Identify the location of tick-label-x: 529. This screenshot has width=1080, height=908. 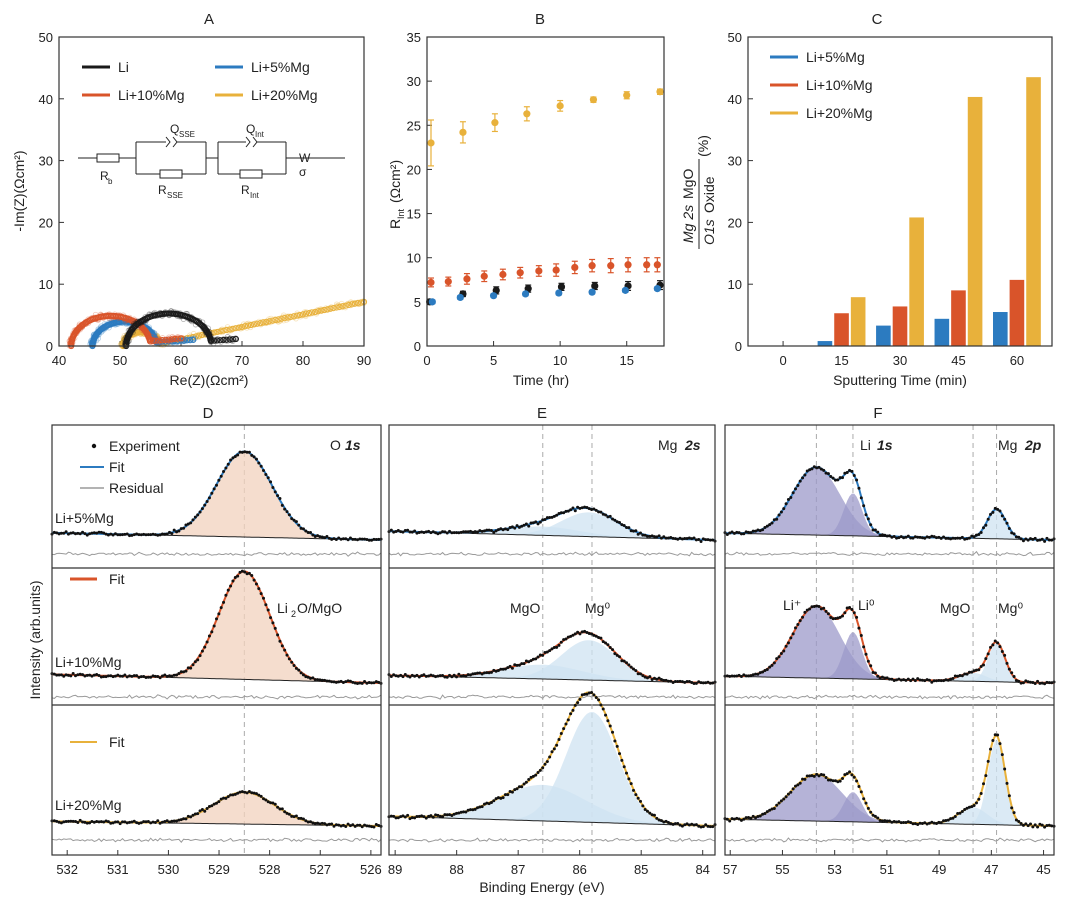
(219, 869).